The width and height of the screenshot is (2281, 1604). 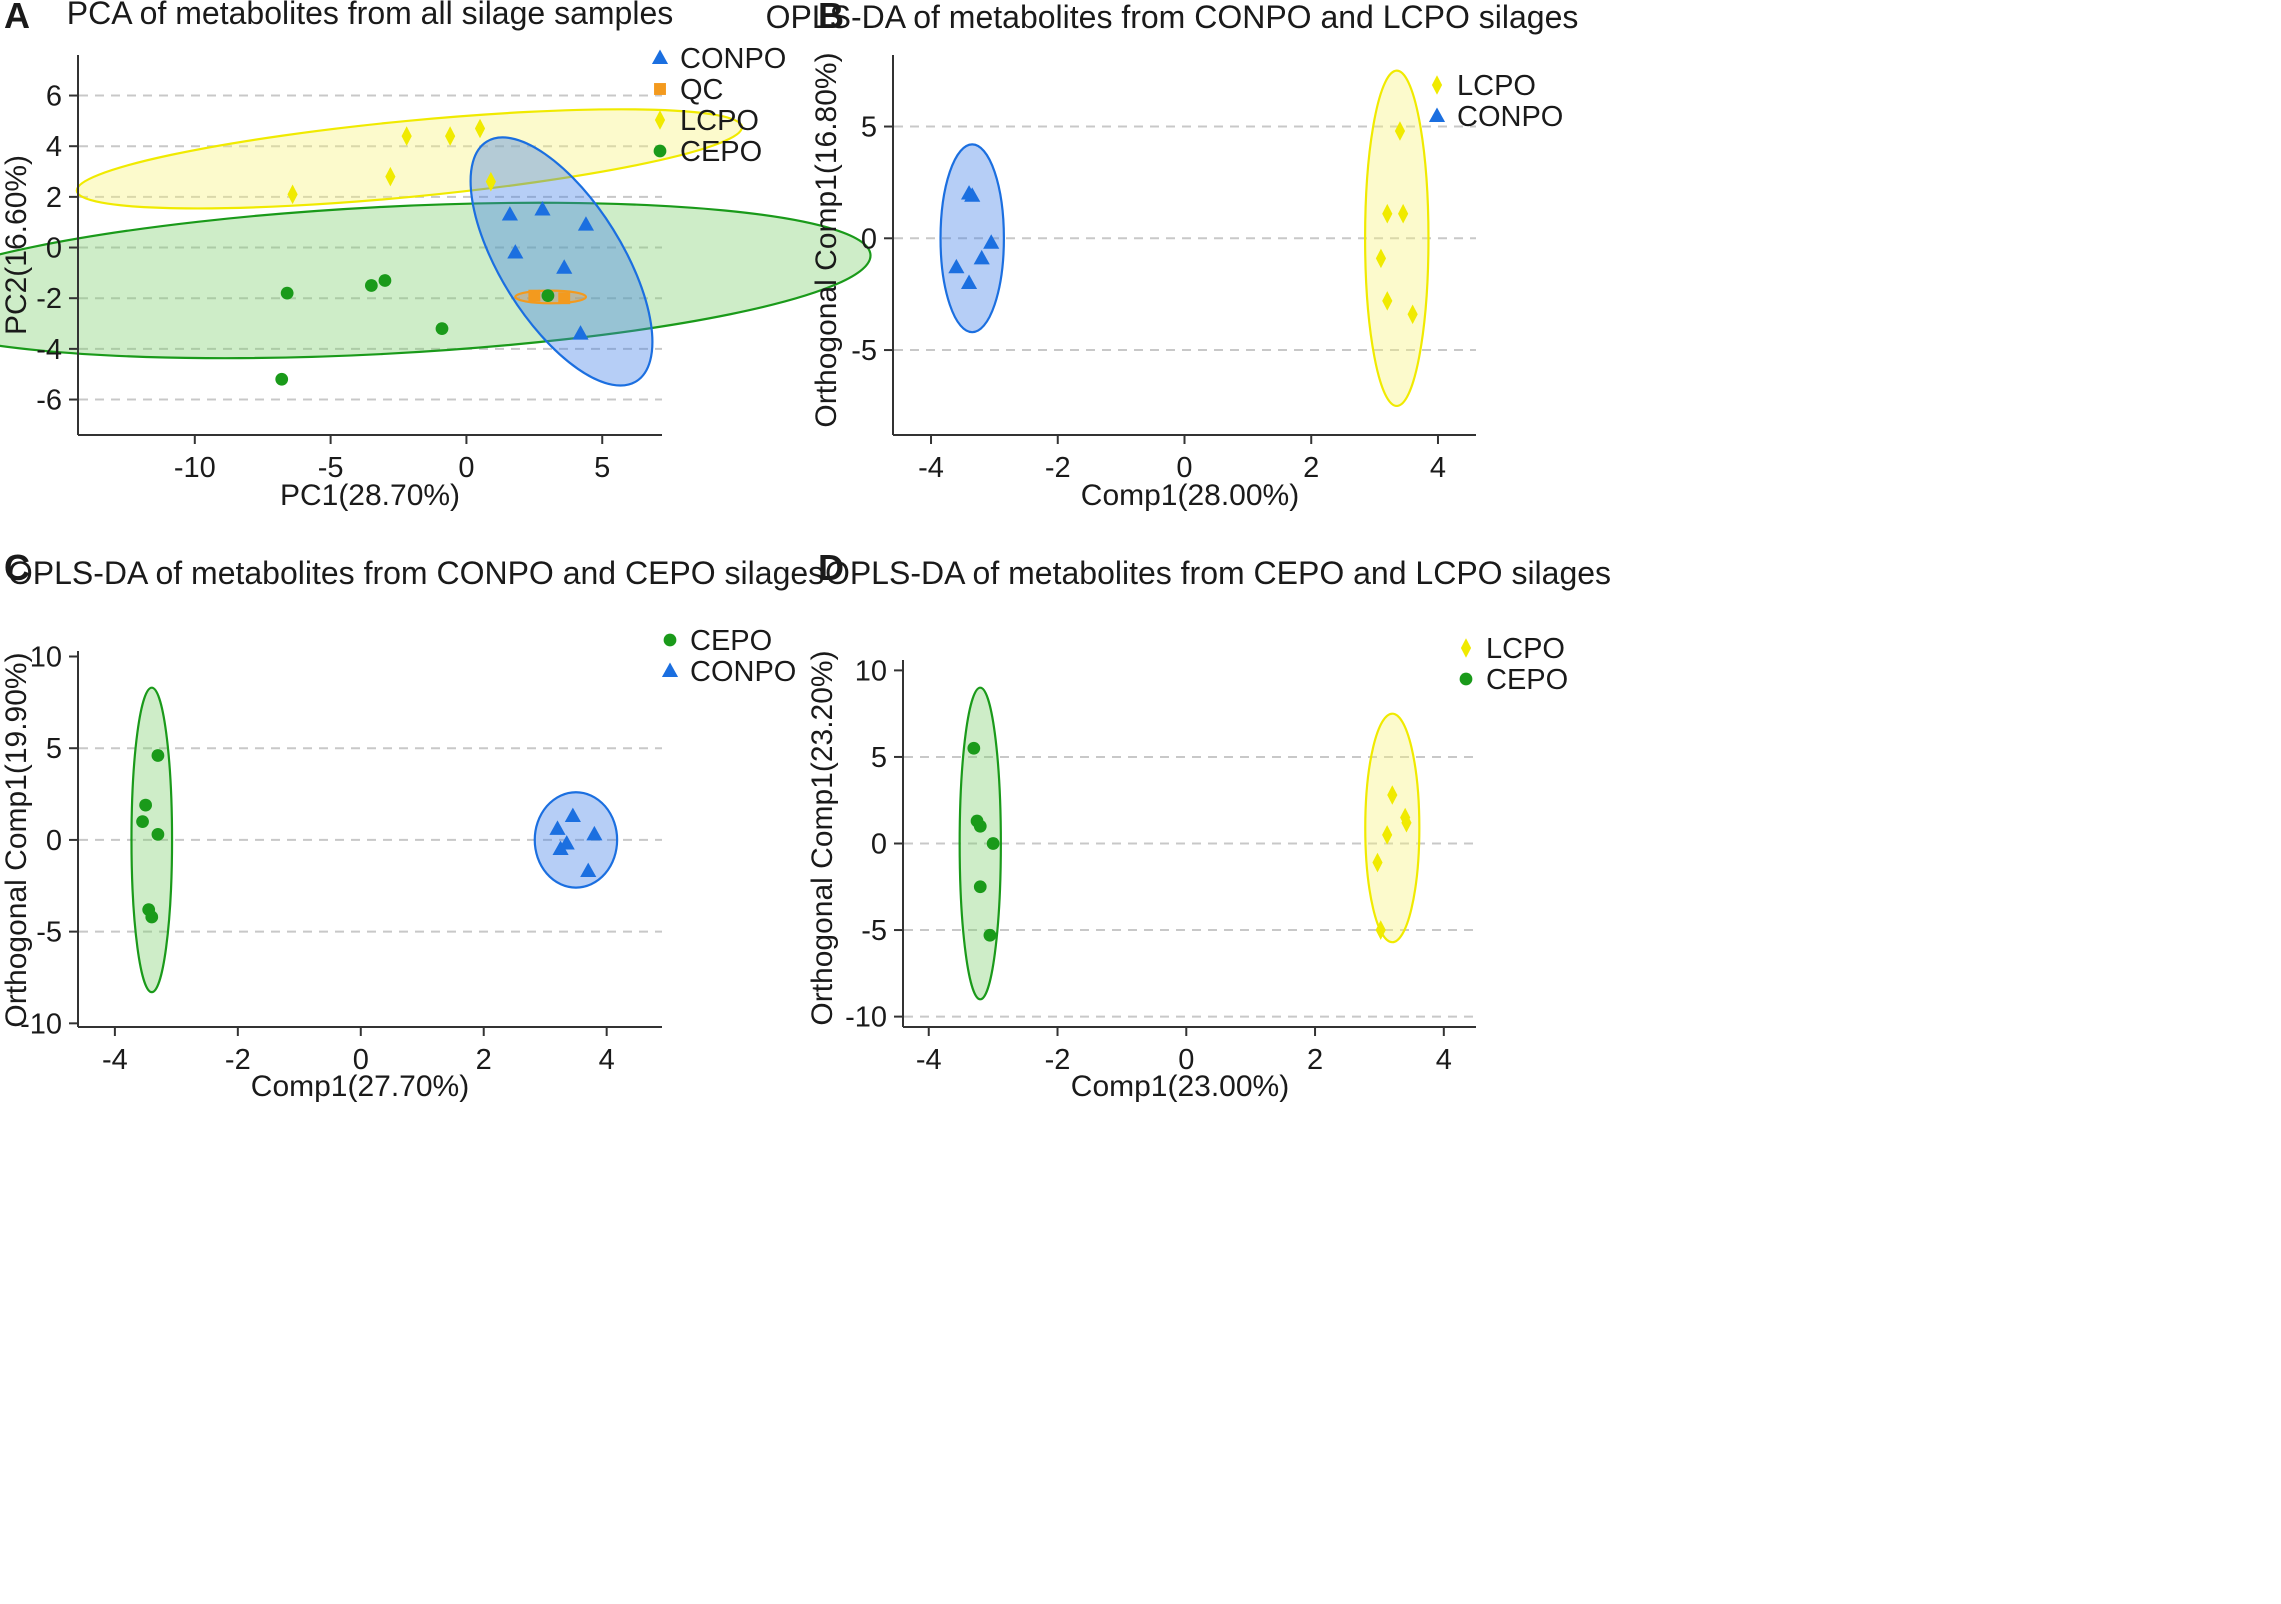 I want to click on x-axis-label: Comp1(28.00%), so click(x=1190, y=495).